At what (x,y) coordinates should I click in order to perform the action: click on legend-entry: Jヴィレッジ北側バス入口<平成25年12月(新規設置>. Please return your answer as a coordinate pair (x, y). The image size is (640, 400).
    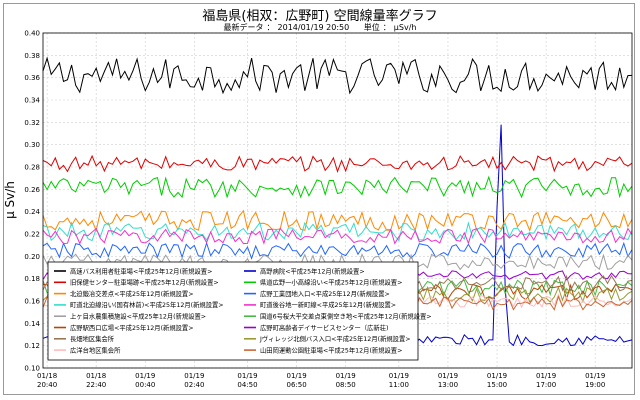
    Looking at the image, I should click on (335, 338).